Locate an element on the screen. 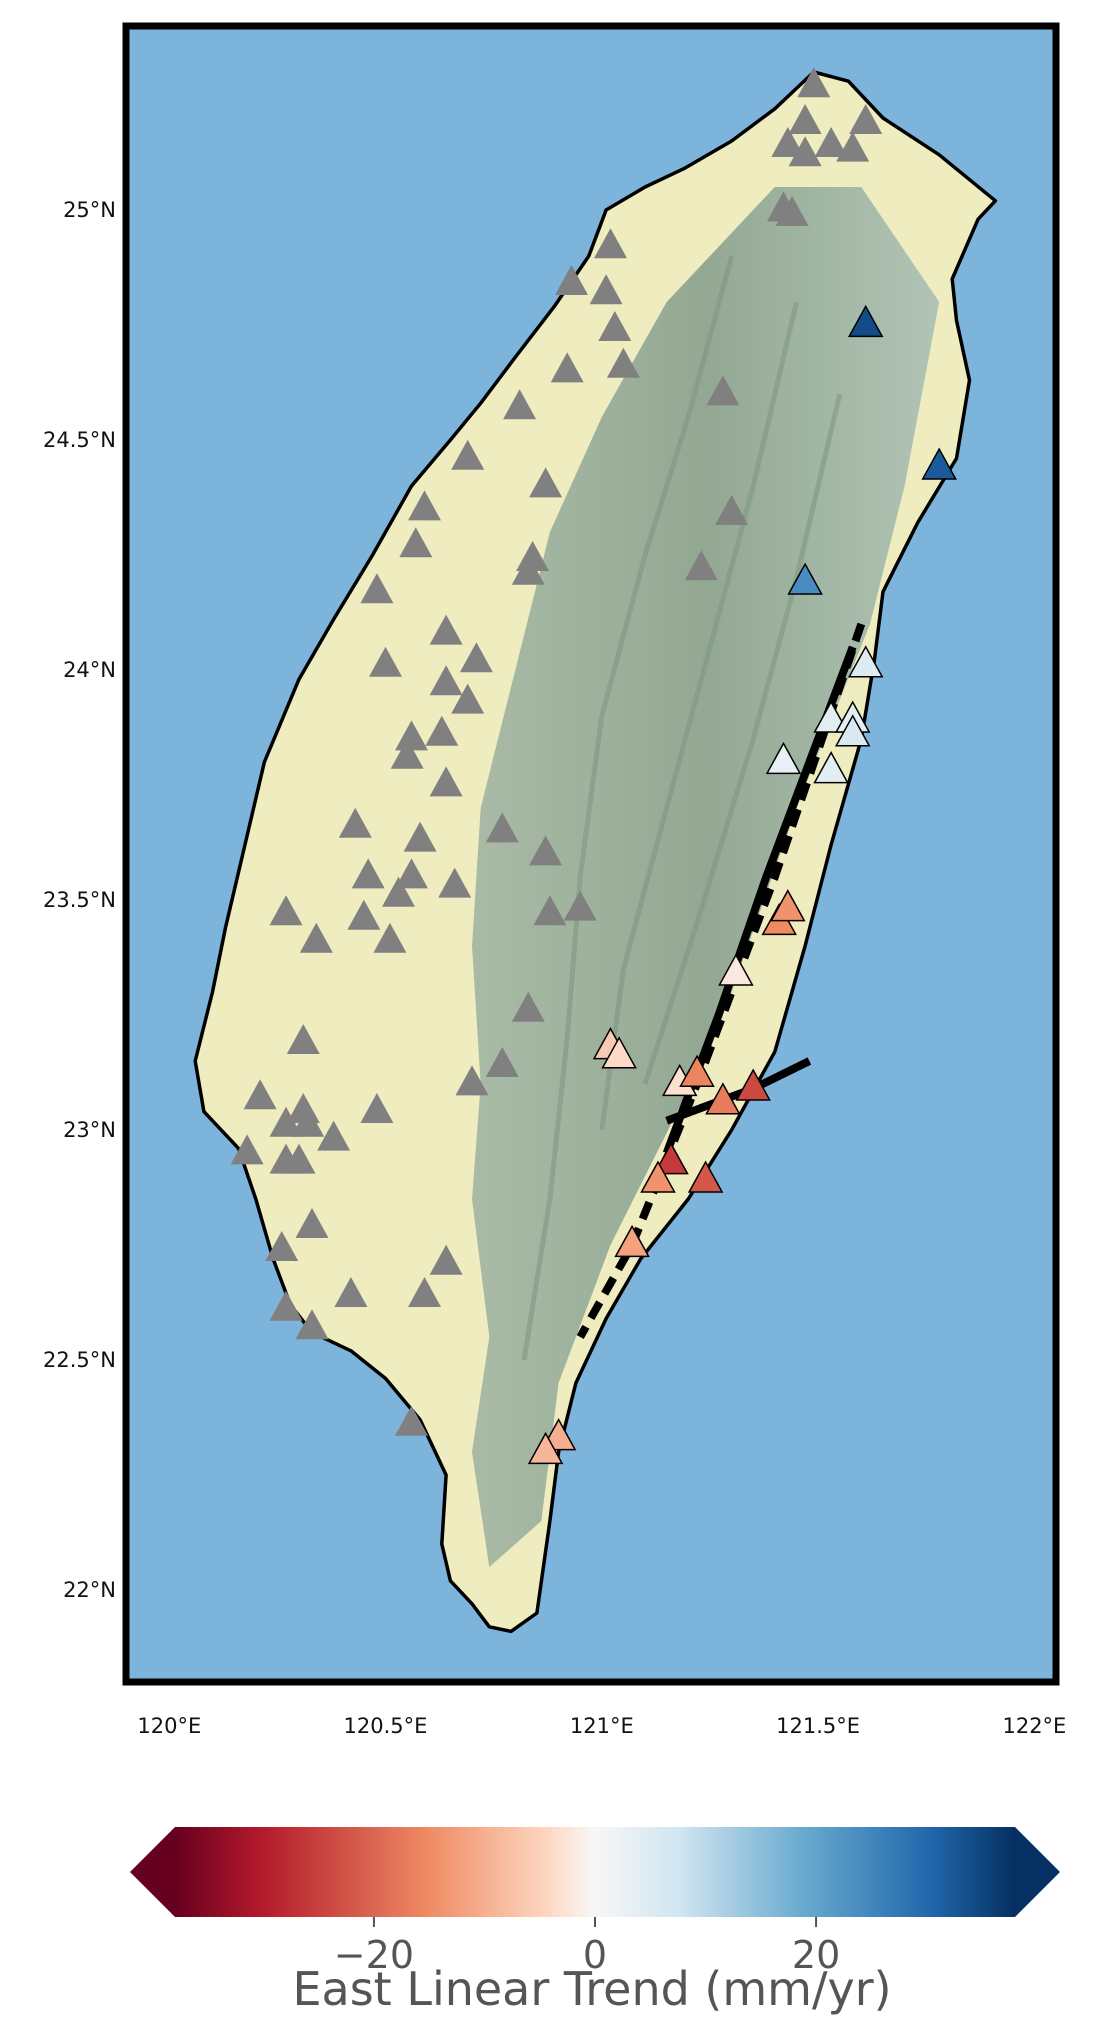 Image resolution: width=1093 pixels, height=2041 pixels. lat-tick-label: 23.5°N is located at coordinates (79, 900).